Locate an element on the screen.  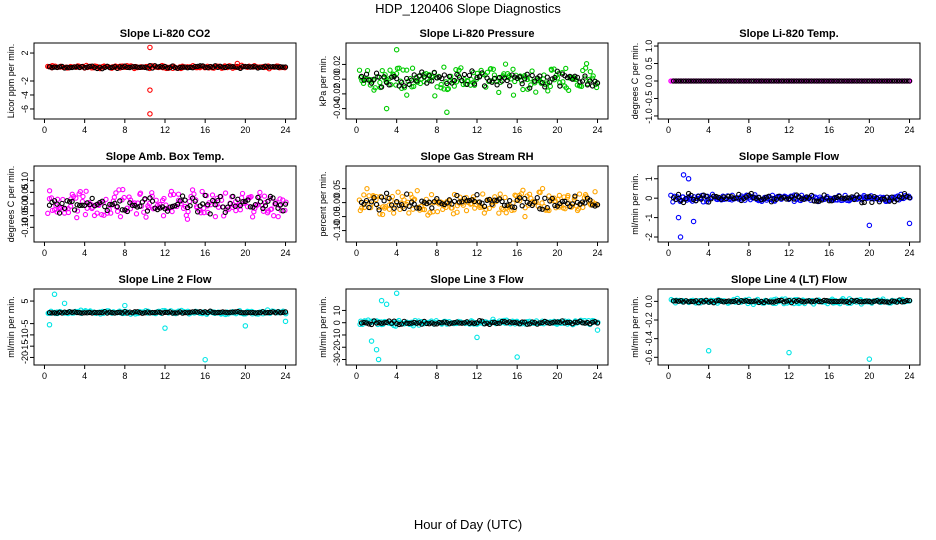
y-tick-label: -10 is located at coordinates (337, 334).